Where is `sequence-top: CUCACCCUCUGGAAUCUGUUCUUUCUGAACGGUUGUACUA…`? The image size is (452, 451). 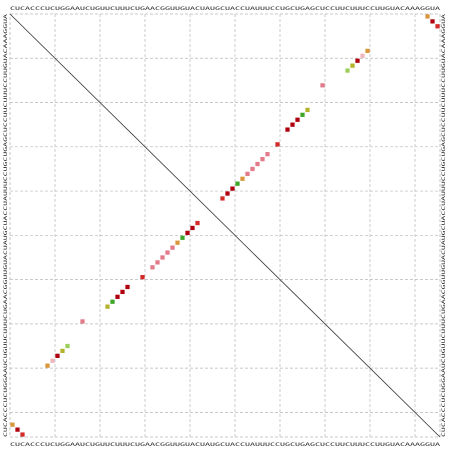 sequence-top: CUCACCCUCUGGAAUCUGUUCUUUCUGAACGGUUGUACUA… is located at coordinates (225, 9).